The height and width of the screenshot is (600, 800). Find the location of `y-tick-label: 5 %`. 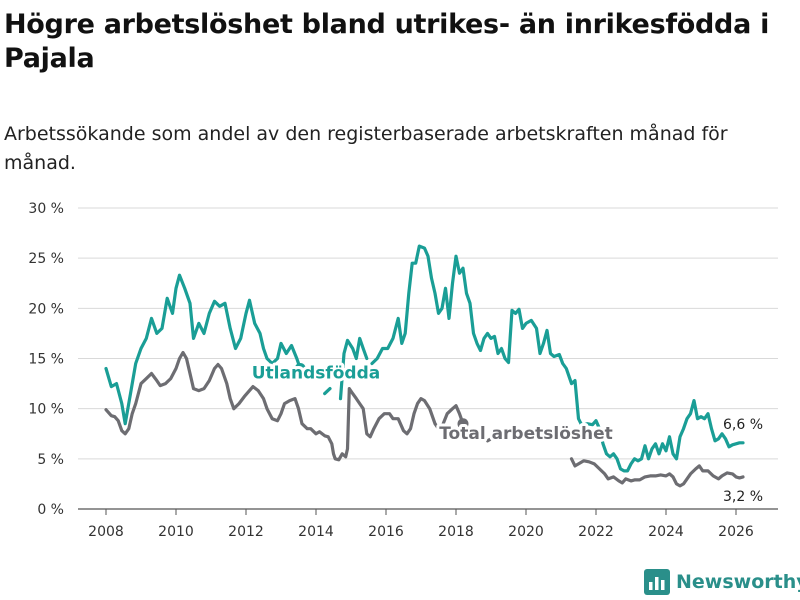

y-tick-label: 5 % is located at coordinates (50, 460).